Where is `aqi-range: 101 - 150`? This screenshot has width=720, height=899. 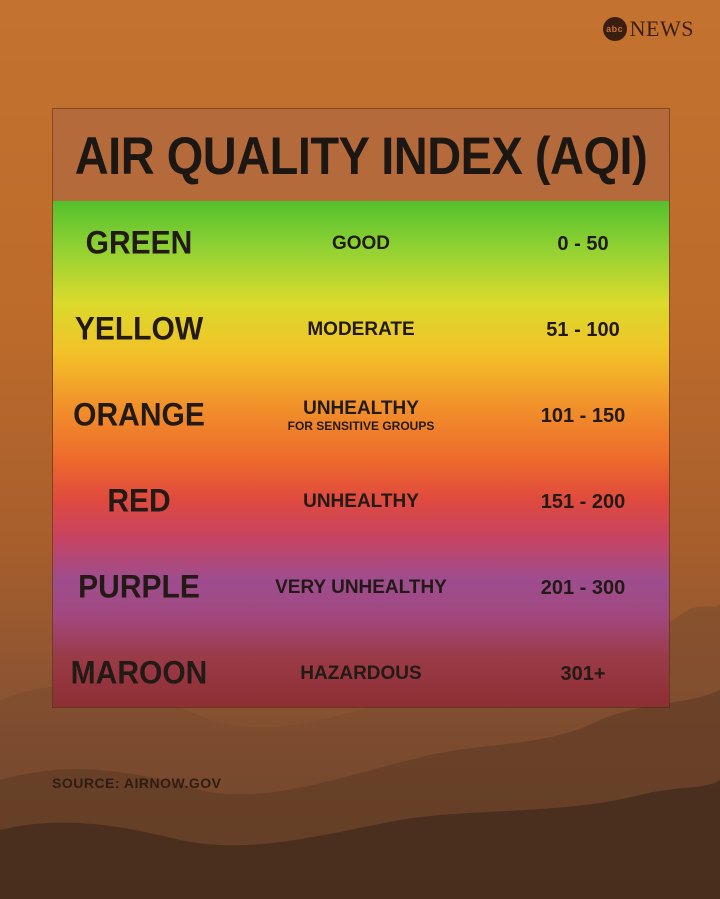
aqi-range: 101 - 150 is located at coordinates (583, 415).